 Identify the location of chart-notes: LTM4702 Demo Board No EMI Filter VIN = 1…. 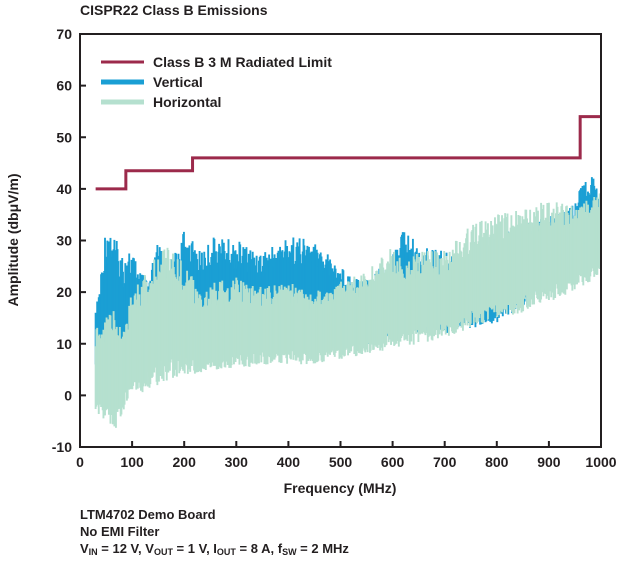
(214, 533).